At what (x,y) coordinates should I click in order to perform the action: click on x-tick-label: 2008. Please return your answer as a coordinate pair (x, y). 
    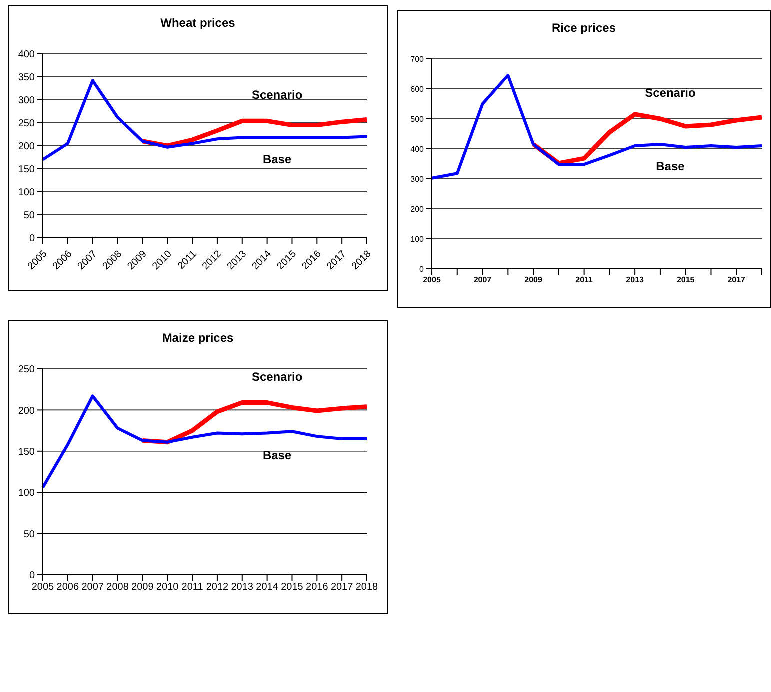
    Looking at the image, I should click on (118, 588).